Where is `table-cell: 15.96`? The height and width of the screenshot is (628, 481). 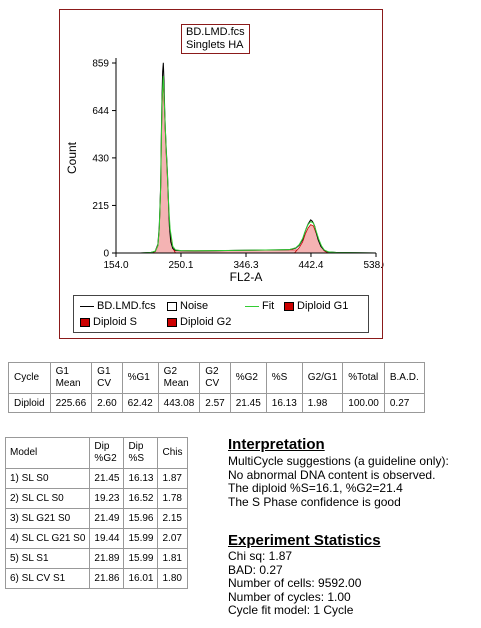 table-cell: 15.96 is located at coordinates (141, 518).